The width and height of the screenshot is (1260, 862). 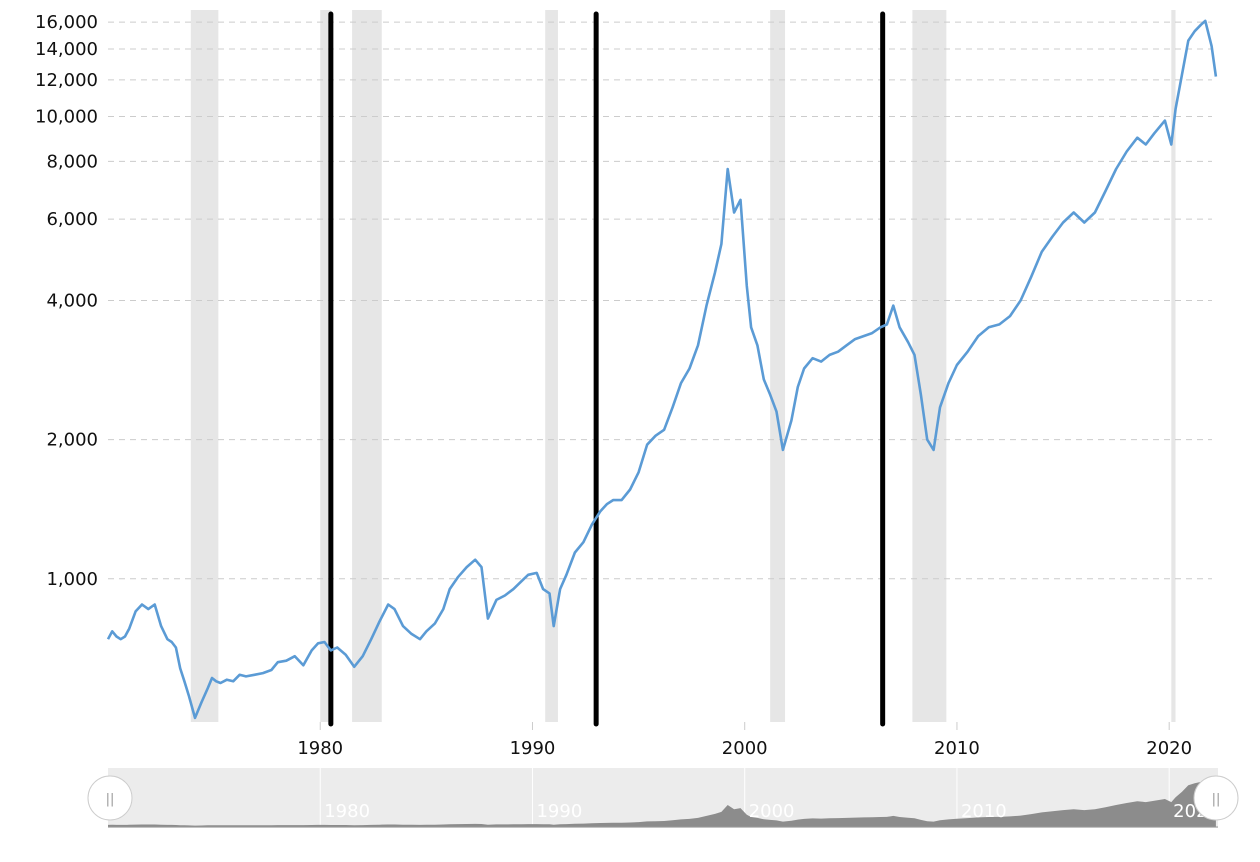 I want to click on x-tick-label: 2010, so click(x=957, y=748).